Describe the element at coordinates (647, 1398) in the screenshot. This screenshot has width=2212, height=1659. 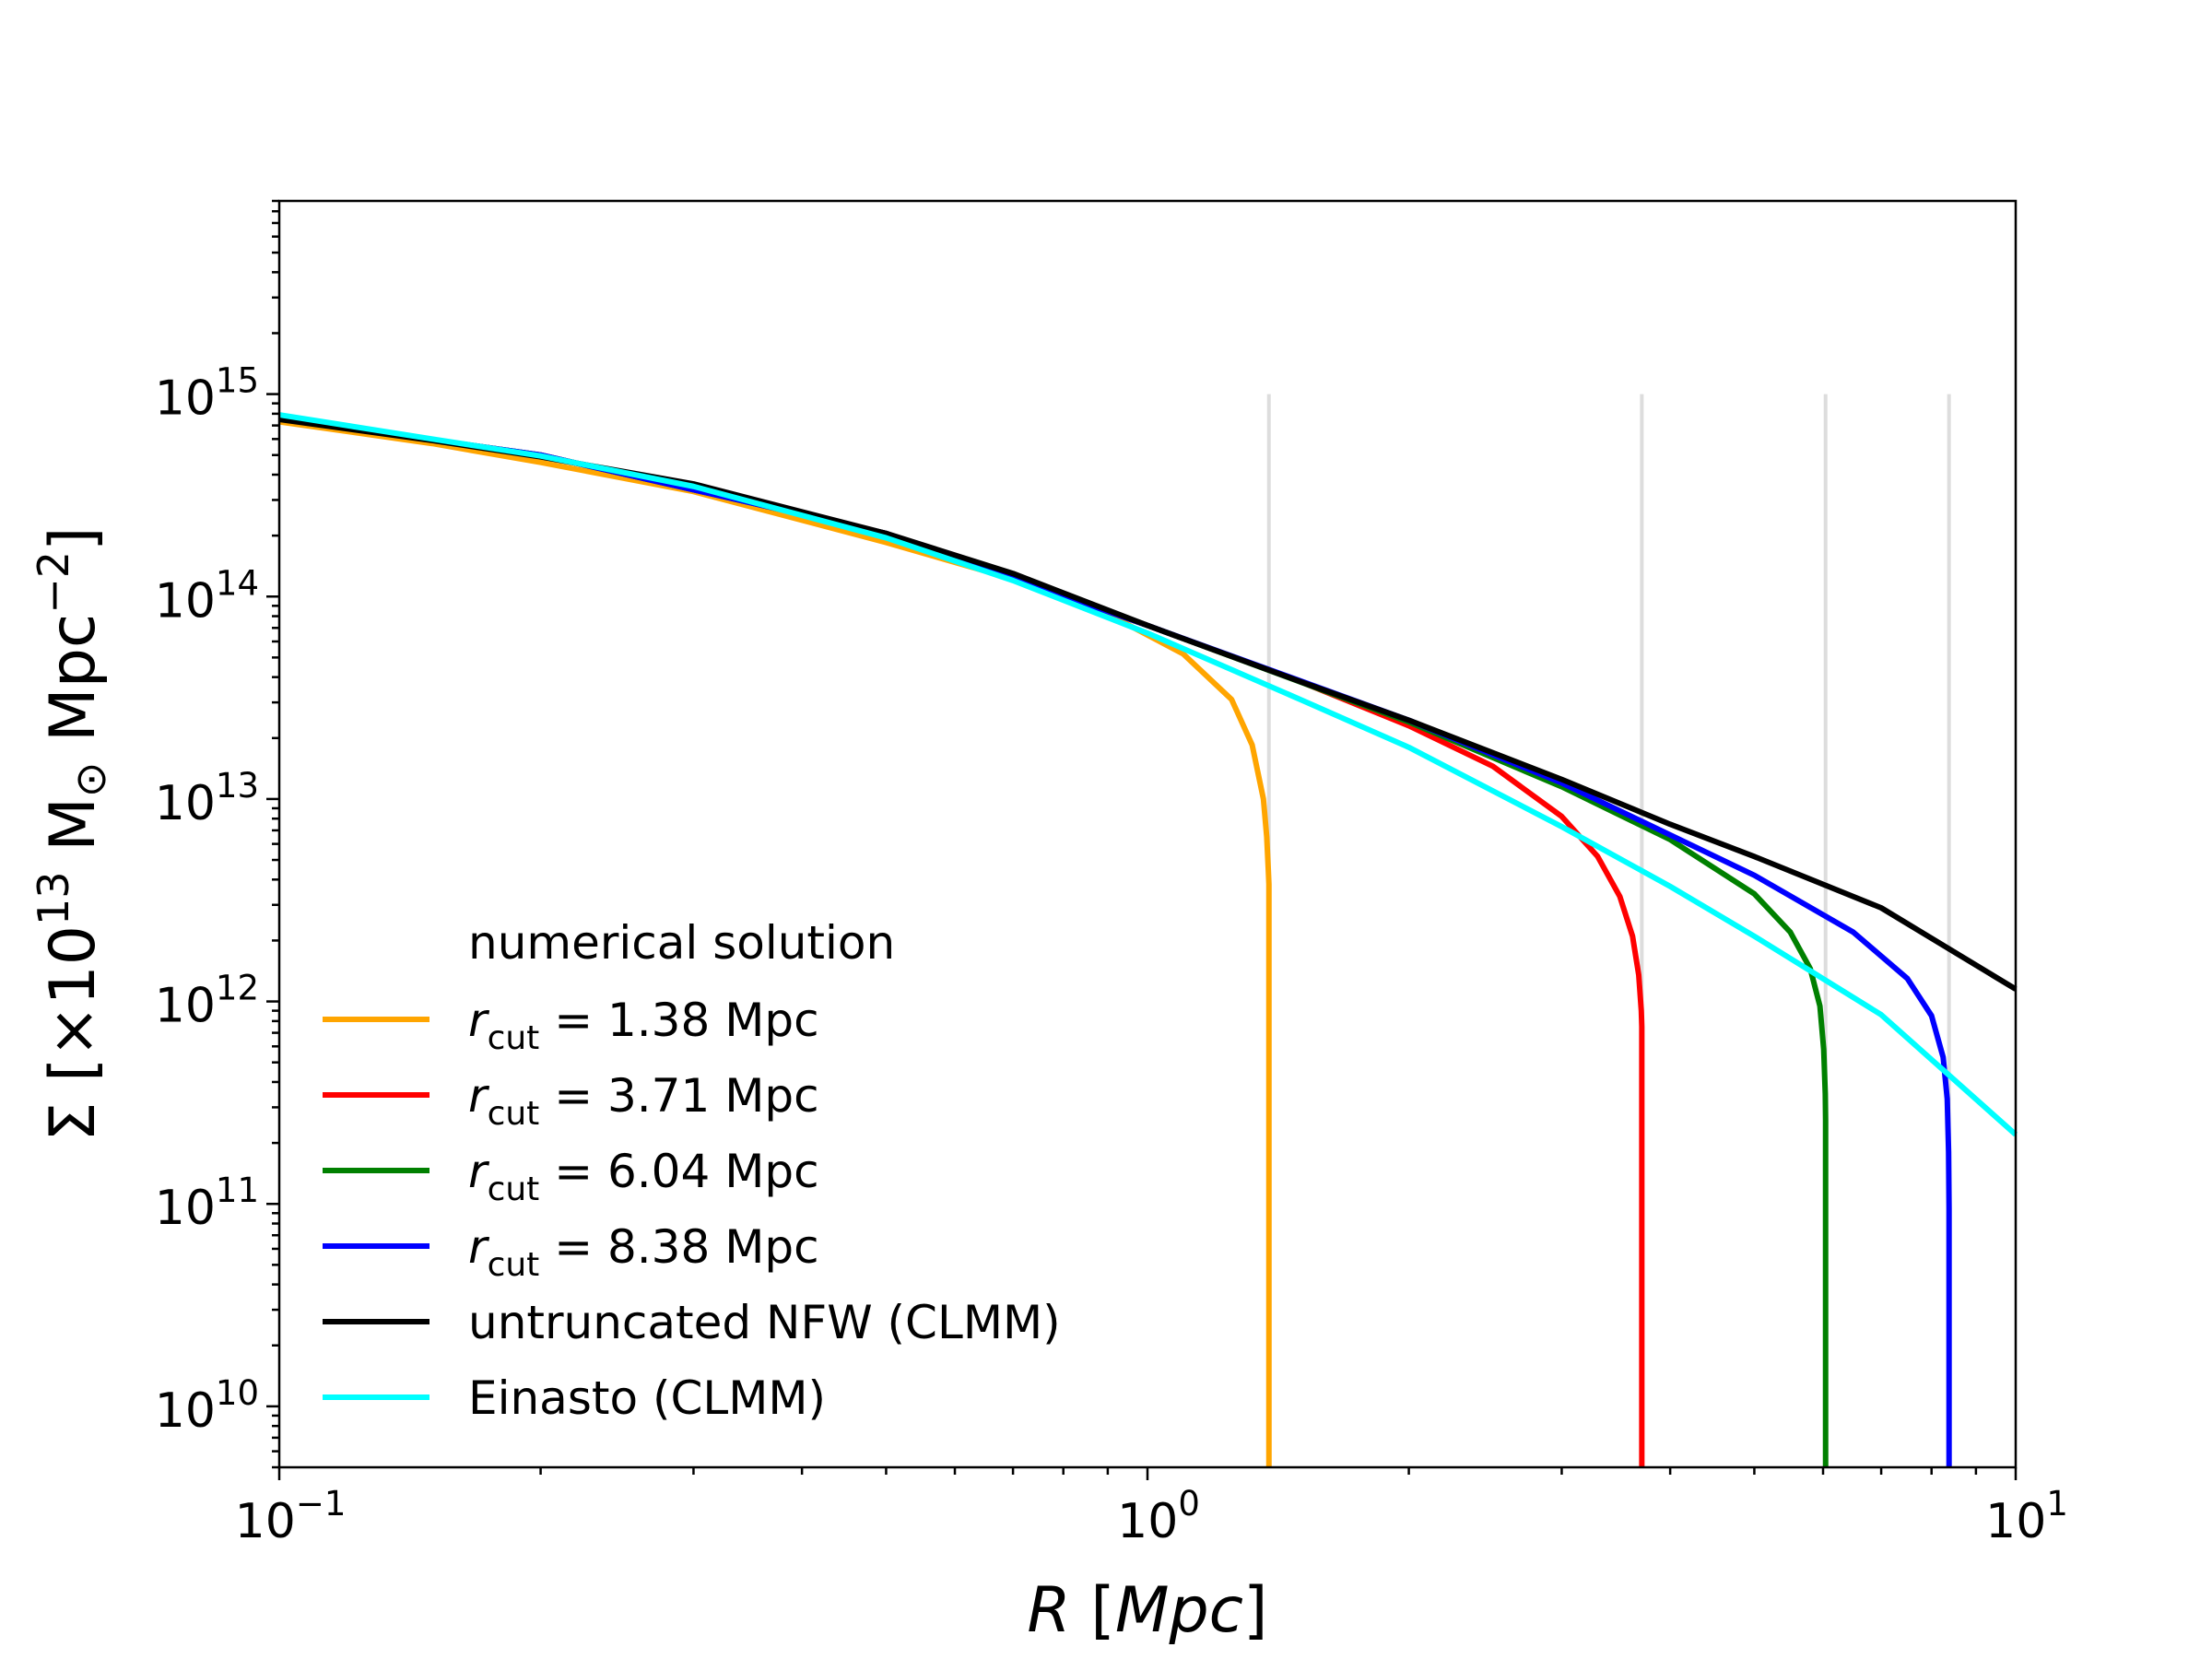
I see `legend-label-5: Einasto (CLMM)` at that location.